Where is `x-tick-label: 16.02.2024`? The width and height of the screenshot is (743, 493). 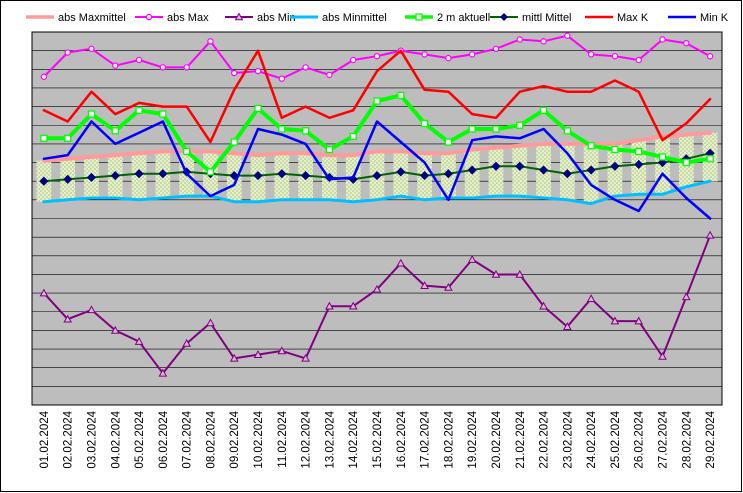
x-tick-label: 16.02.2024 is located at coordinates (402, 439).